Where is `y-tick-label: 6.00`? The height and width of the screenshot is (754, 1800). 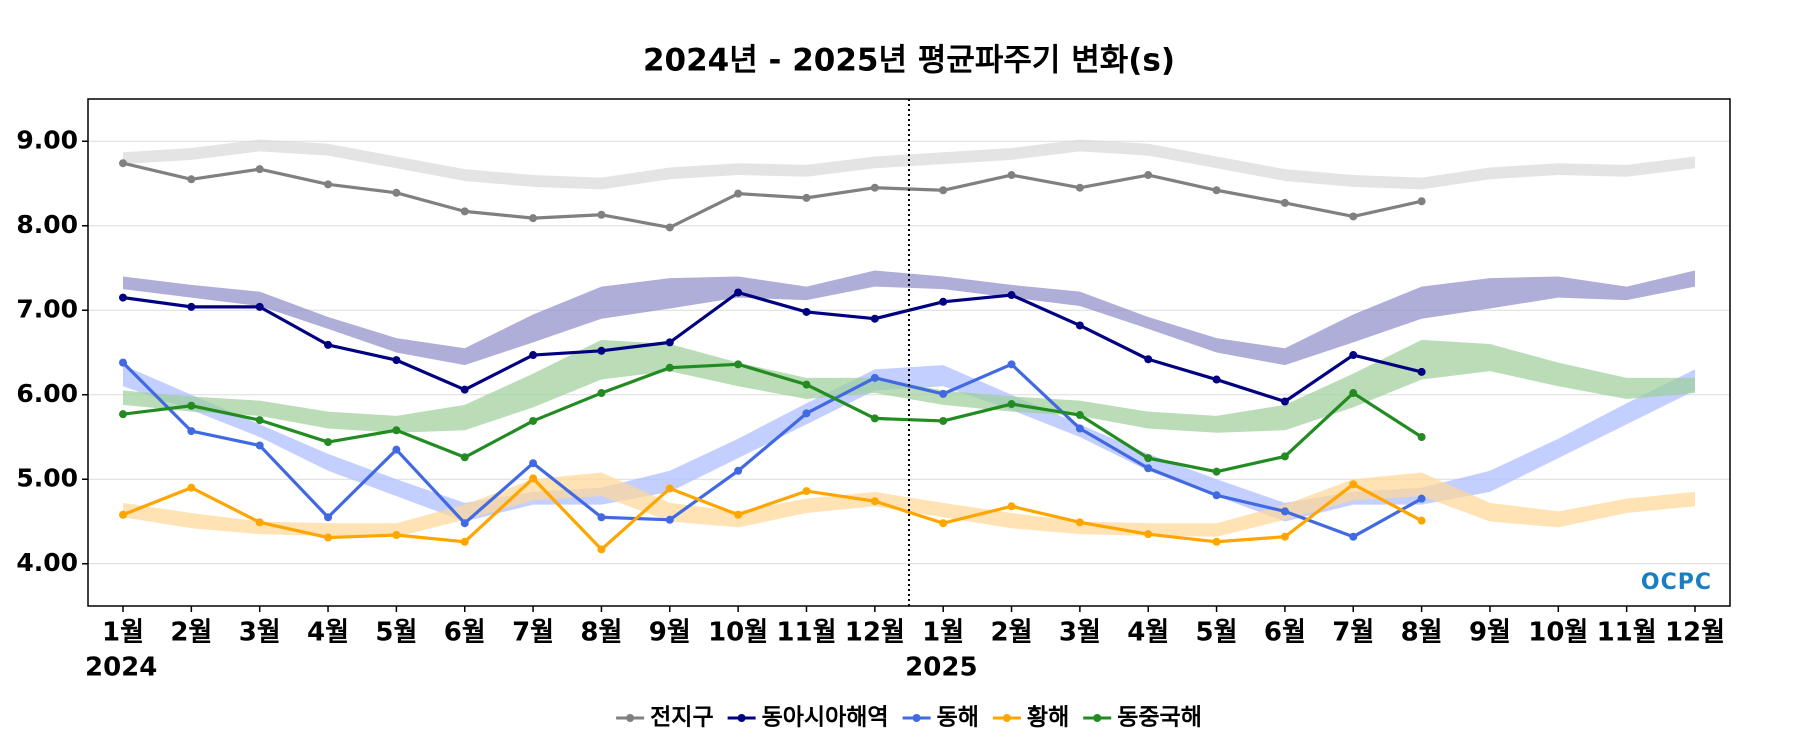
y-tick-label: 6.00 is located at coordinates (47, 393).